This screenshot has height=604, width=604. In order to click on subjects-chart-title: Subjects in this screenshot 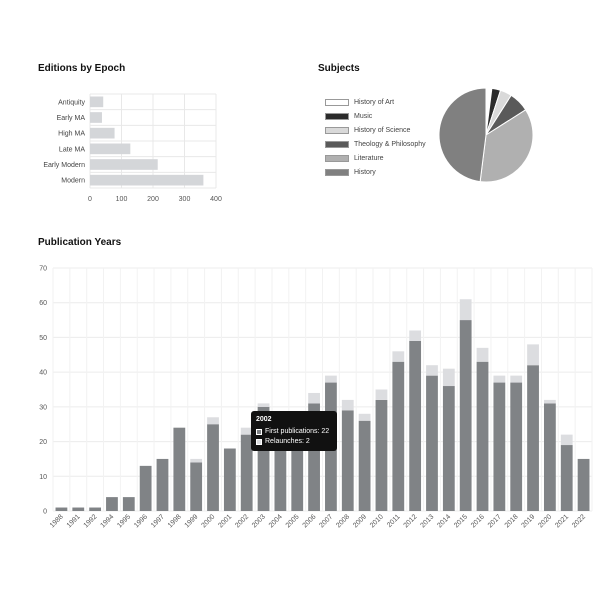, I will do `click(339, 68)`.